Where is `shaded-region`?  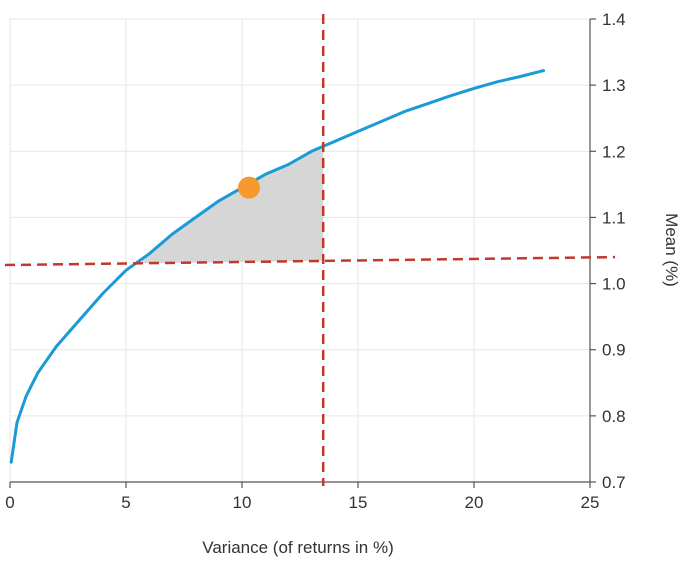
shaded-region is located at coordinates (233, 205).